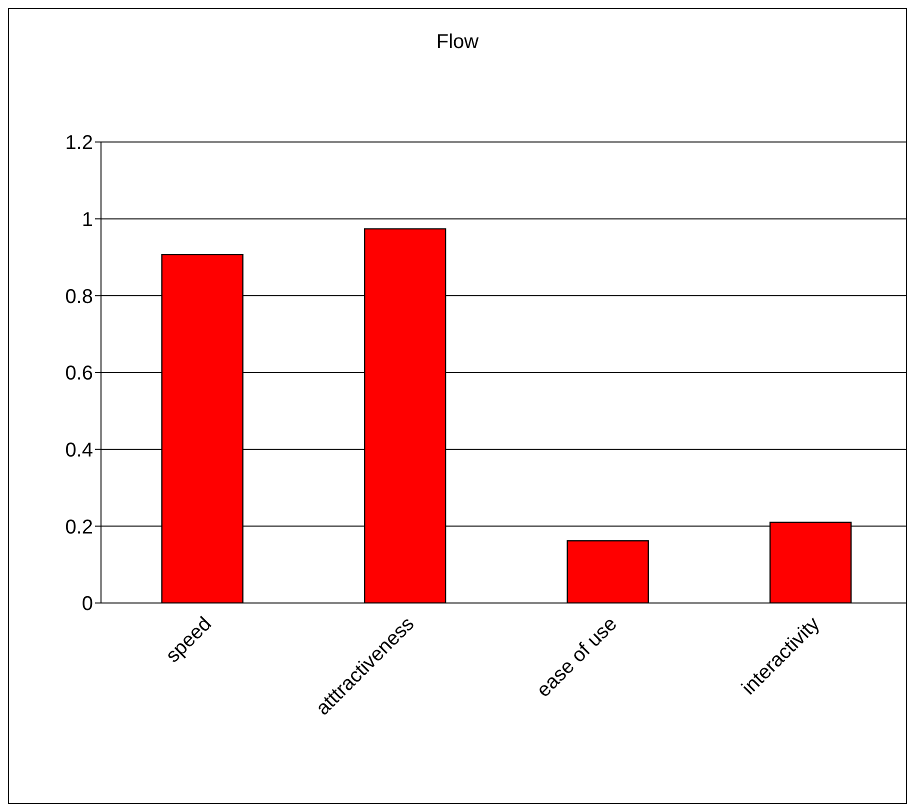 This screenshot has height=812, width=915. What do you see at coordinates (79, 450) in the screenshot?
I see `y-tick-label: 0.4` at bounding box center [79, 450].